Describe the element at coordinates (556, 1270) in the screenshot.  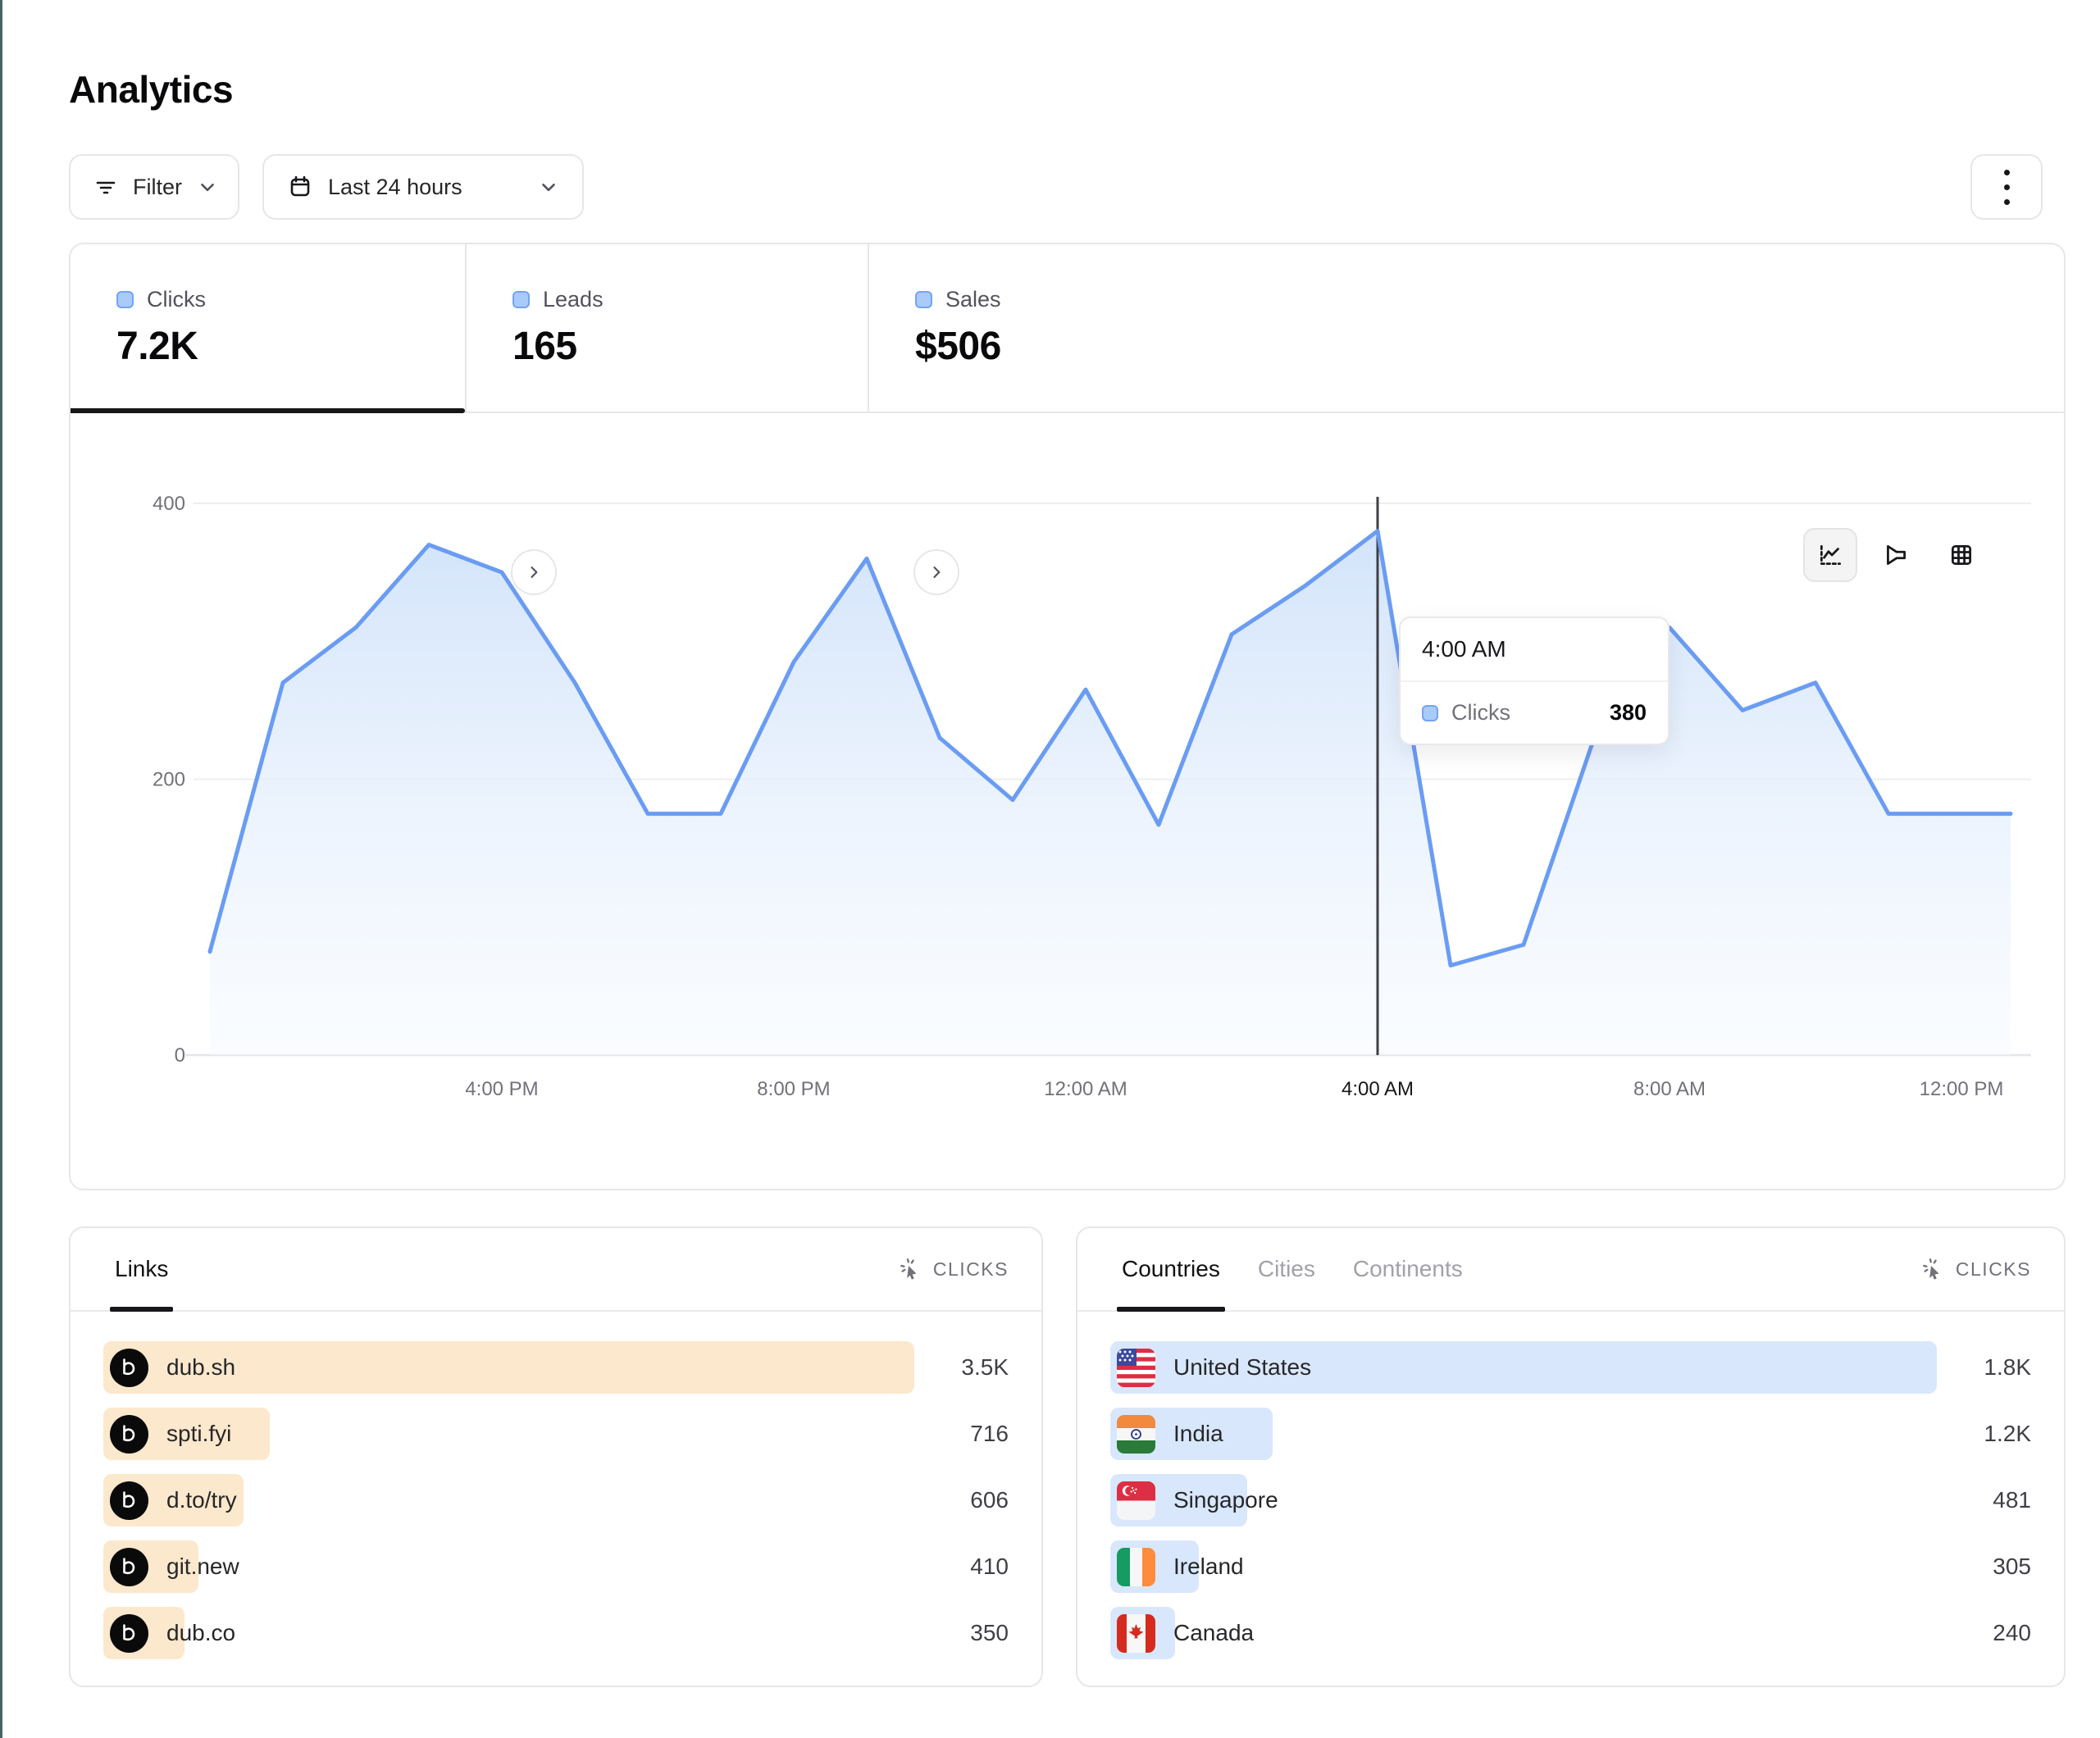
I see `links-panel-header: Links CLICKS` at that location.